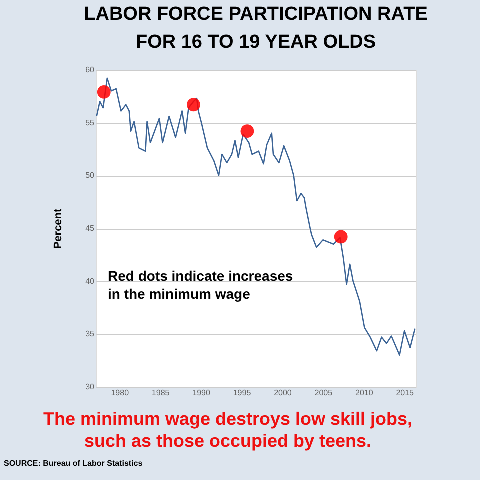 The height and width of the screenshot is (480, 480). What do you see at coordinates (74, 463) in the screenshot?
I see `source-note: SOURCE: Bureau of Labor Statistics` at bounding box center [74, 463].